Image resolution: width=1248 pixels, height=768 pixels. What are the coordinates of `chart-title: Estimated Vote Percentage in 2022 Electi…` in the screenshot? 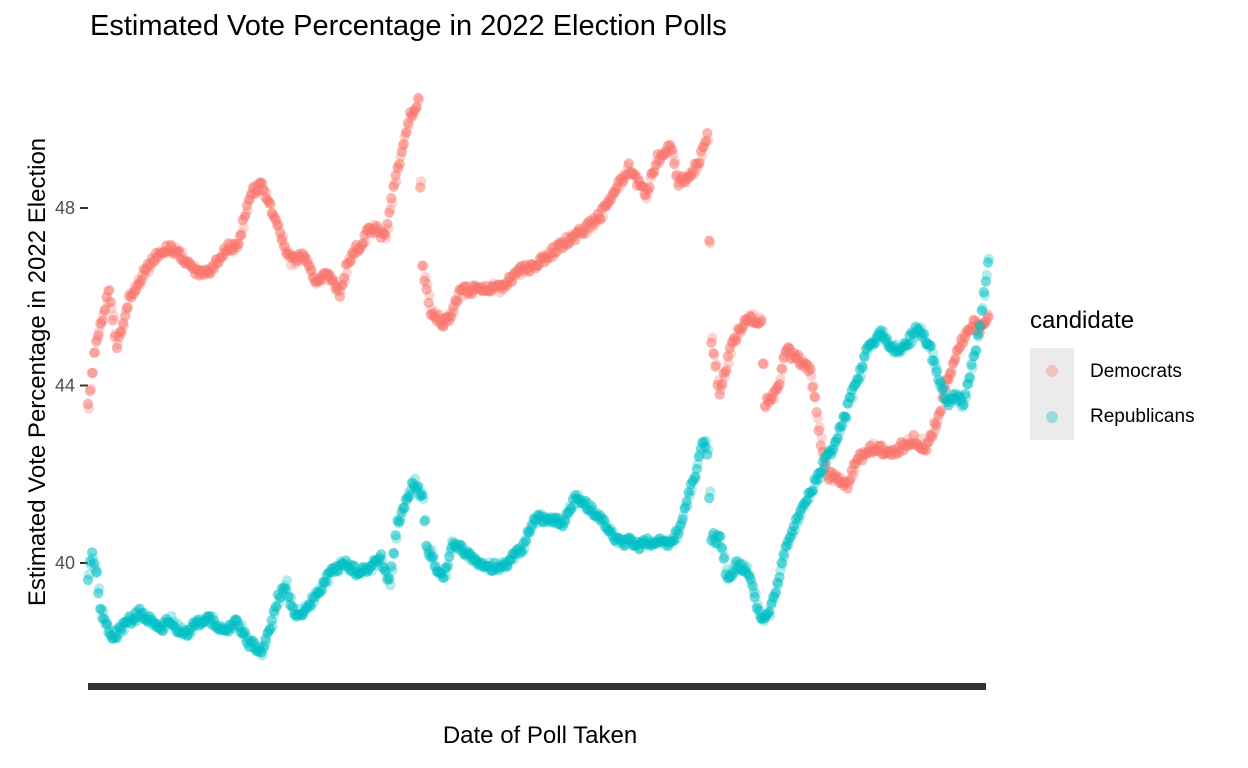 It's located at (408, 26).